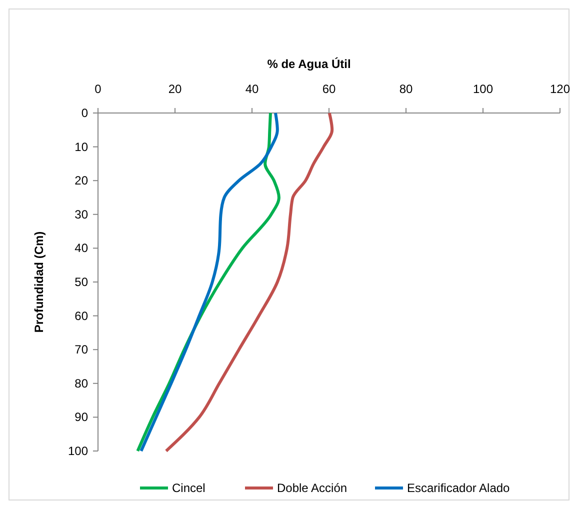  I want to click on x-tick-label: 100, so click(483, 89).